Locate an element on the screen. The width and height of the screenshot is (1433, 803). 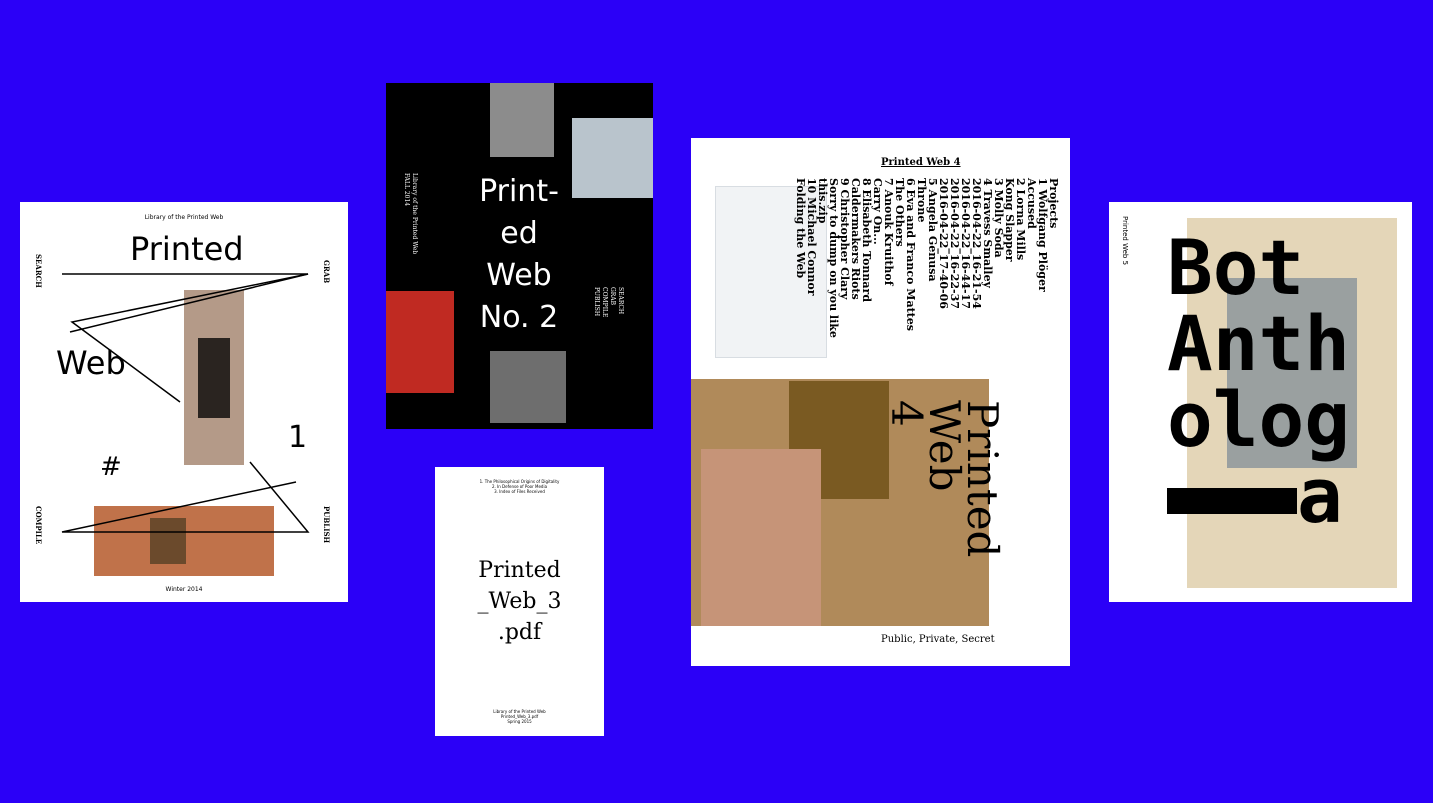
verbs: SEARCH GRAB COMPILE PUBLISH is located at coordinates (608, 302).